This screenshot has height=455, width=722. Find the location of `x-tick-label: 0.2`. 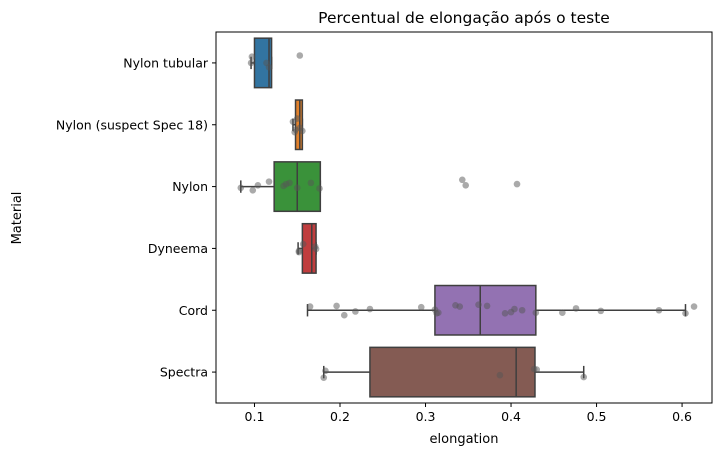

x-tick-label: 0.2 is located at coordinates (340, 416).